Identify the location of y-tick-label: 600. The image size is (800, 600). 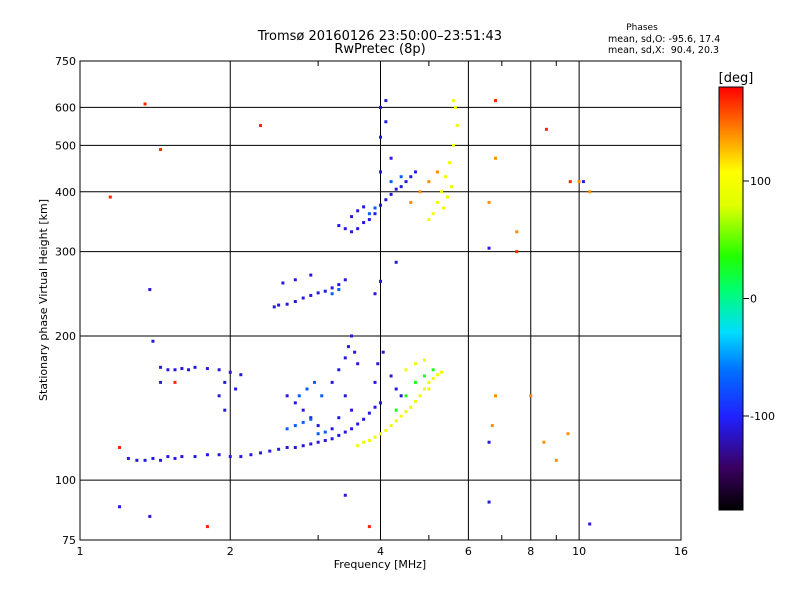
(65, 107).